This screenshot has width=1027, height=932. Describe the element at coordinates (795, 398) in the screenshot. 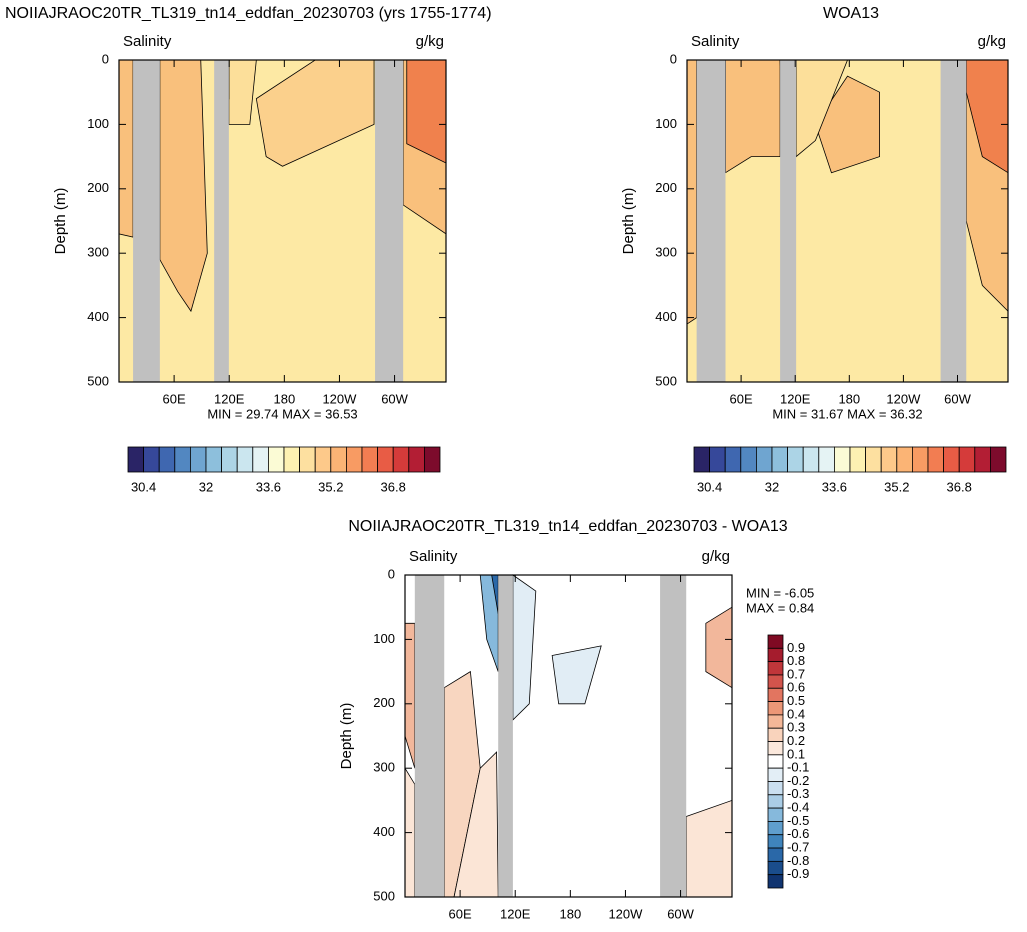

I see `x-tick-label: 120E` at that location.